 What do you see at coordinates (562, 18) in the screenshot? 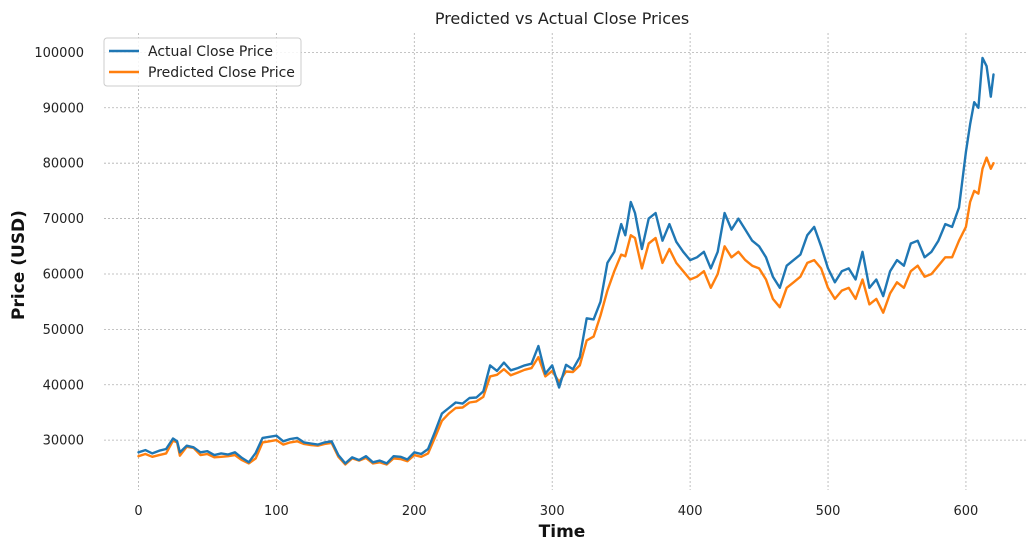
I see `chart-title: Predicted vs Actual Close Prices` at bounding box center [562, 18].